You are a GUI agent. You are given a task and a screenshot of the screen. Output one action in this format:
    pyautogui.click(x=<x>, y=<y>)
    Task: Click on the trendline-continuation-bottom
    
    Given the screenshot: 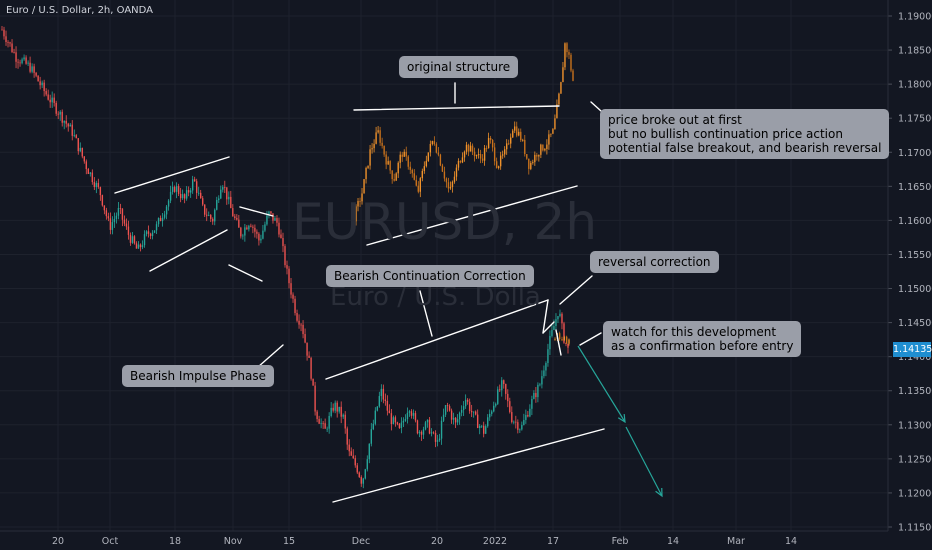 What is the action you would take?
    pyautogui.click(x=468, y=465)
    